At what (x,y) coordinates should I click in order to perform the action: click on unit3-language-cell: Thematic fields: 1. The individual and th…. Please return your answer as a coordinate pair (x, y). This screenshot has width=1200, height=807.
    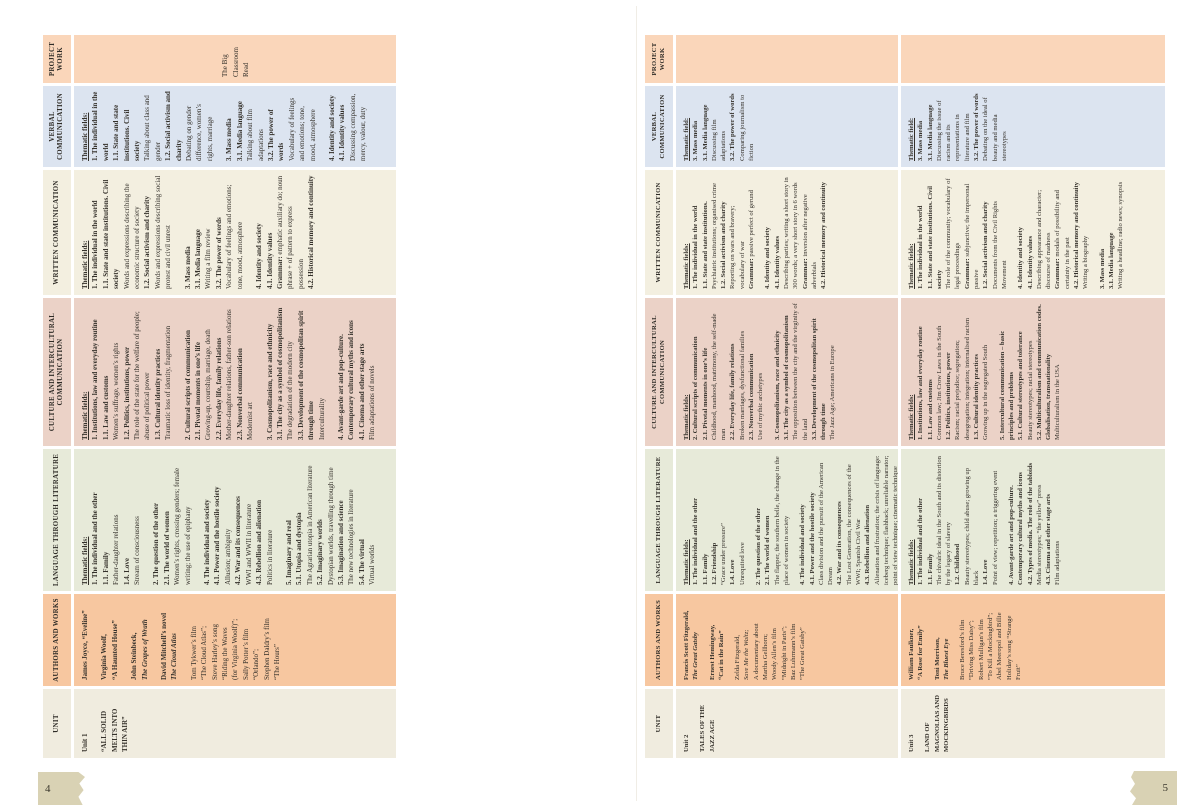
    Looking at the image, I should click on (1033, 520).